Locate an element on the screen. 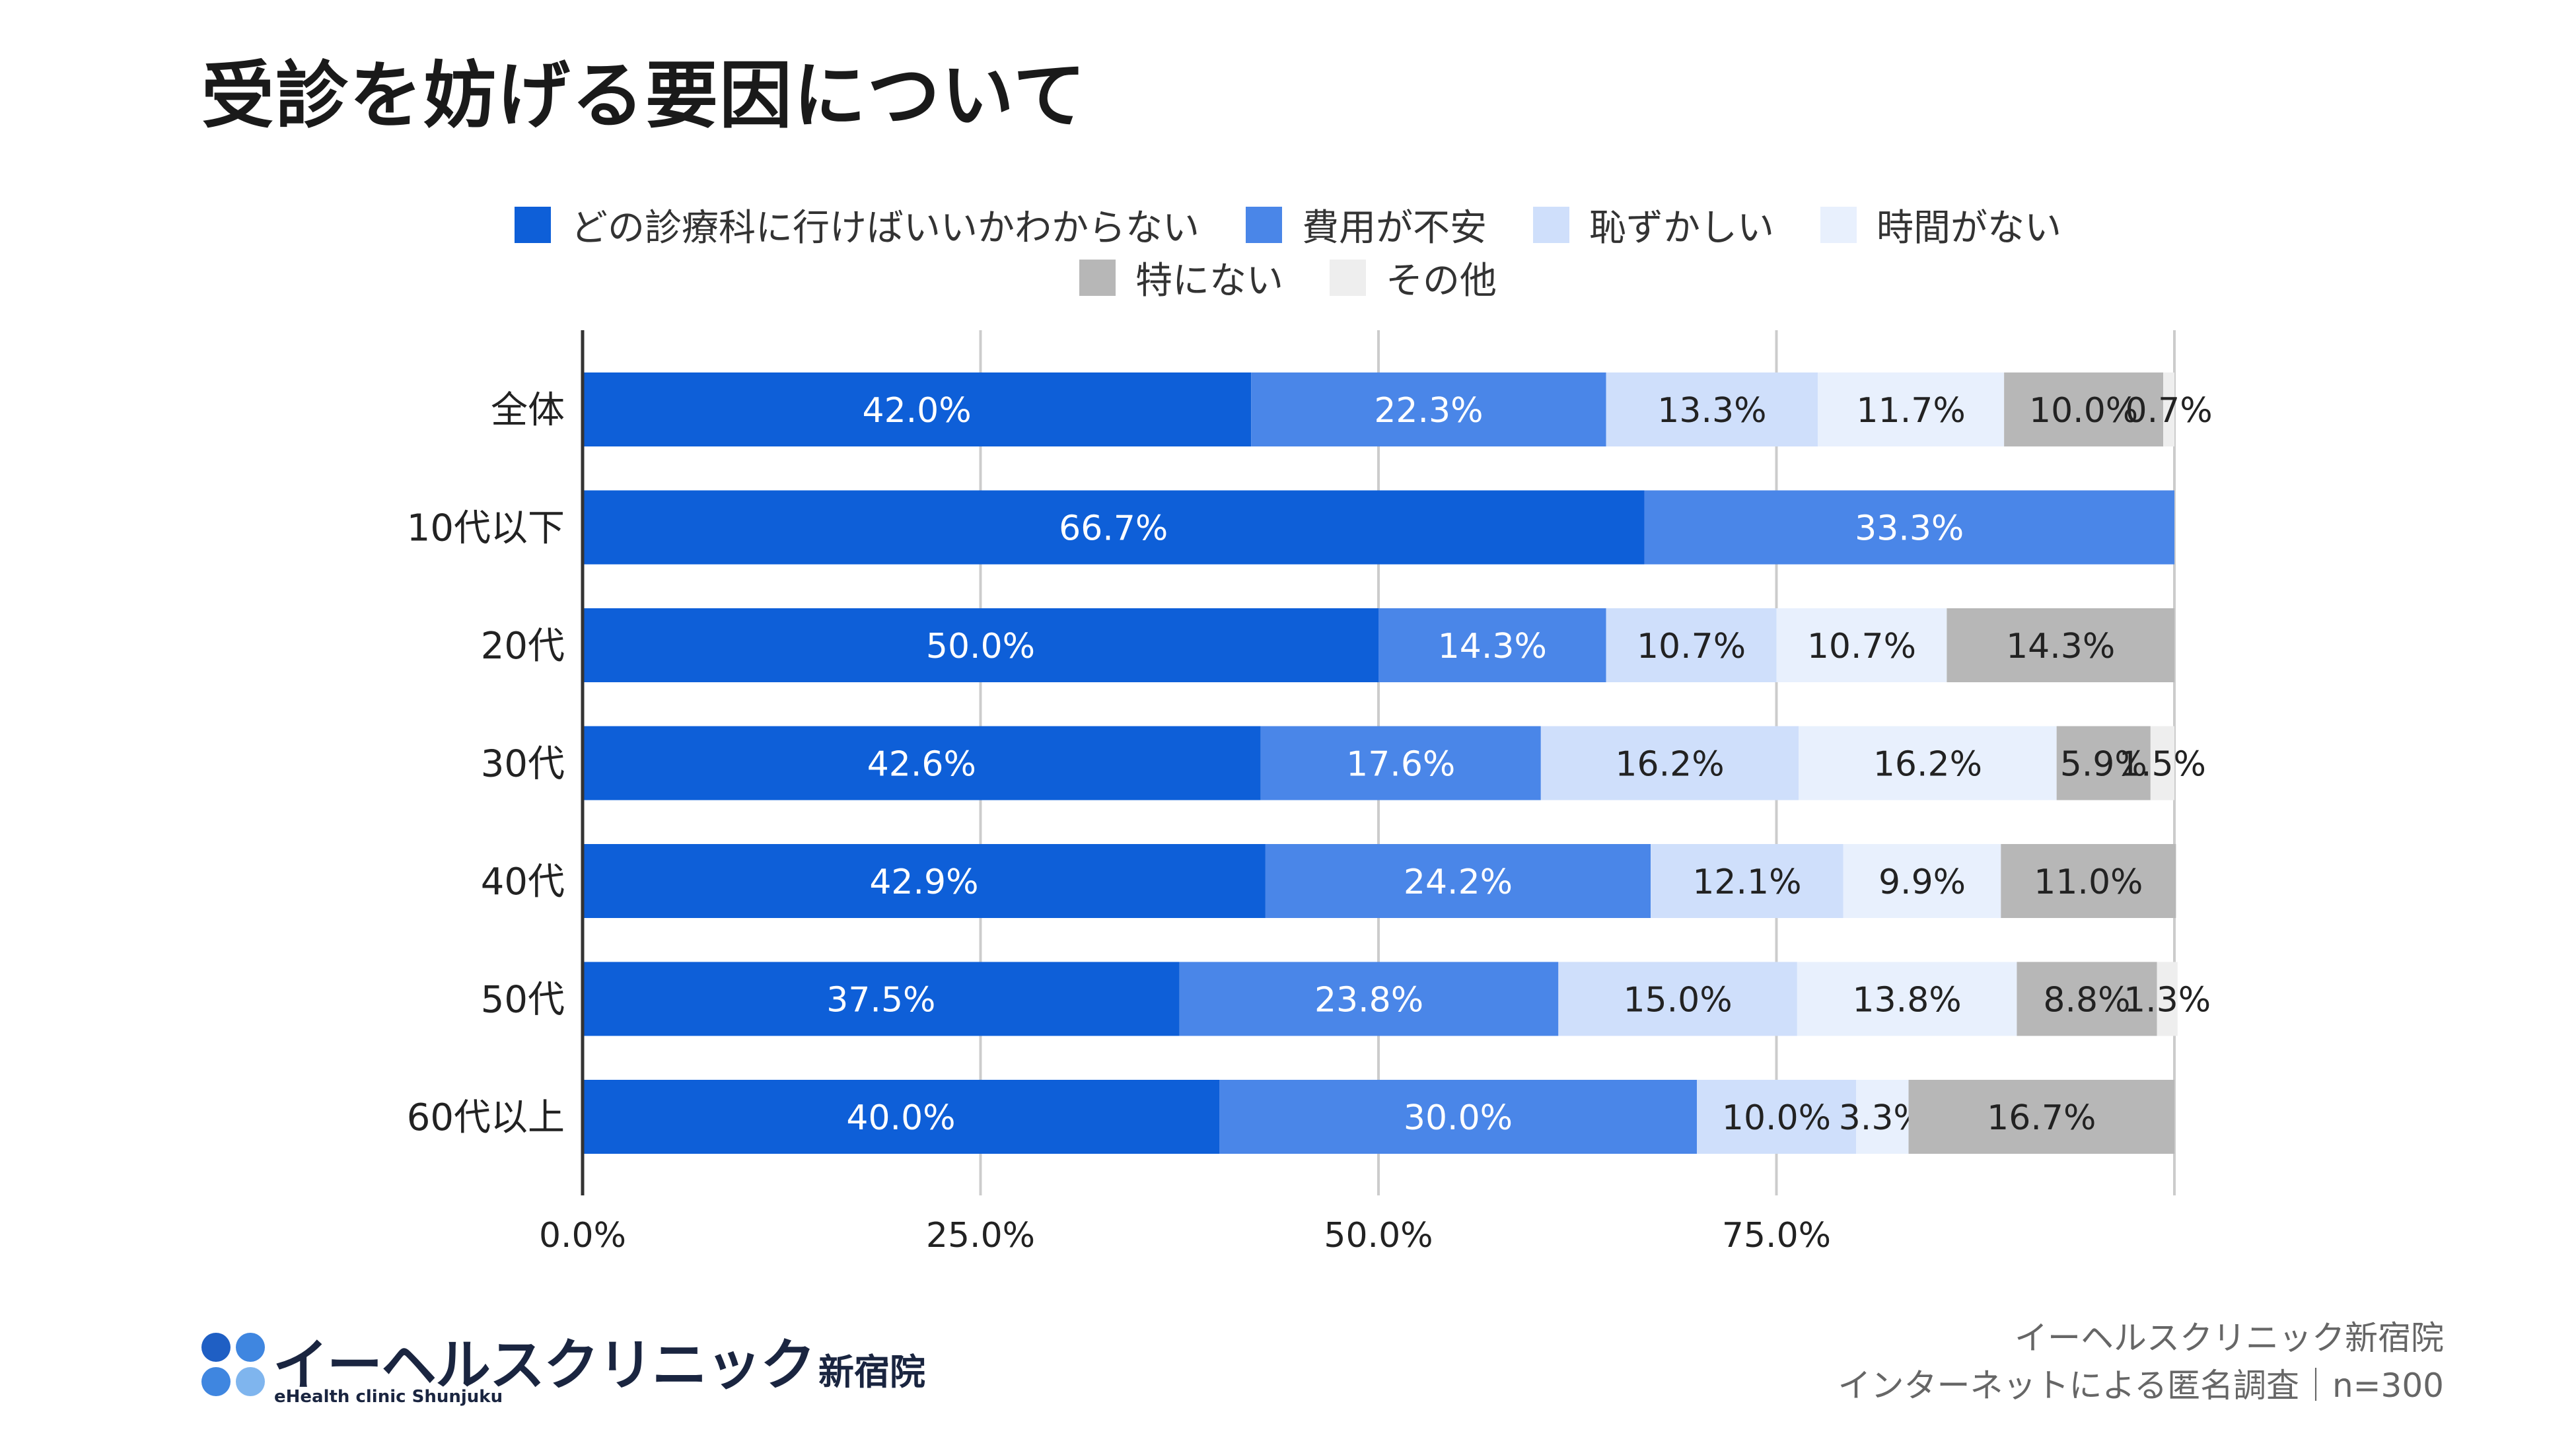  legend-label-5: 特にない is located at coordinates (1209, 281).